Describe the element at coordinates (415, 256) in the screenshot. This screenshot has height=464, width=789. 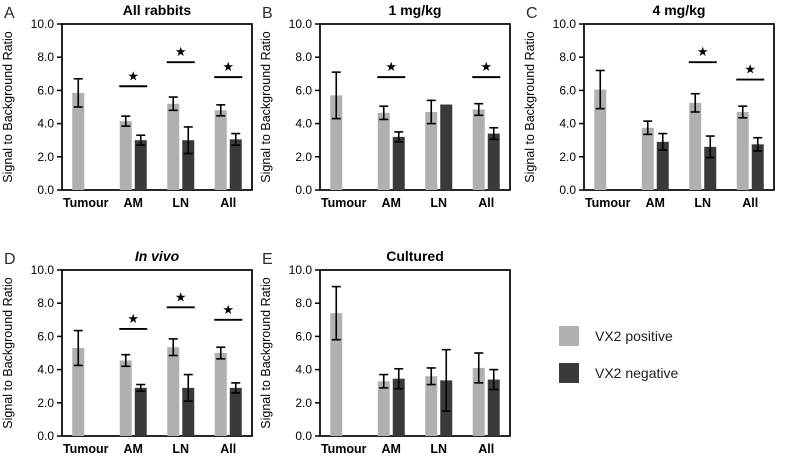
I see `panel-title: Cultured` at that location.